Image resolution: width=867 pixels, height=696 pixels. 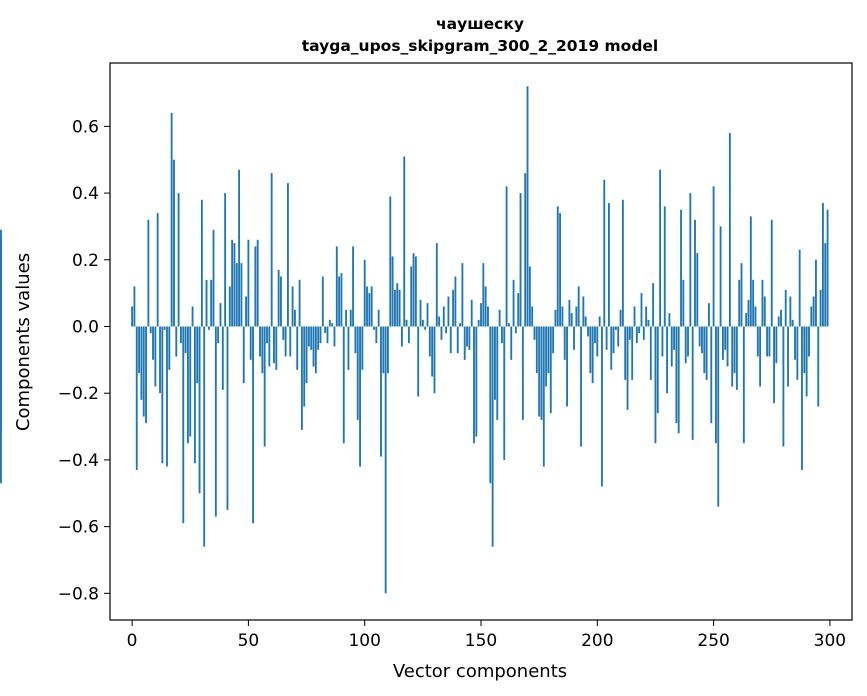 I want to click on y-tick-label: −0.8, so click(x=78, y=594).